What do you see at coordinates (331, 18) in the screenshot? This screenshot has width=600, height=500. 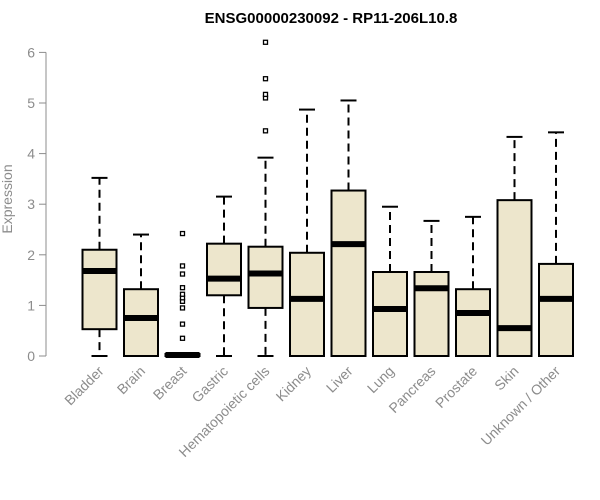 I see `chart-title: ENSG00000230092 - RP11-206L10.8` at bounding box center [331, 18].